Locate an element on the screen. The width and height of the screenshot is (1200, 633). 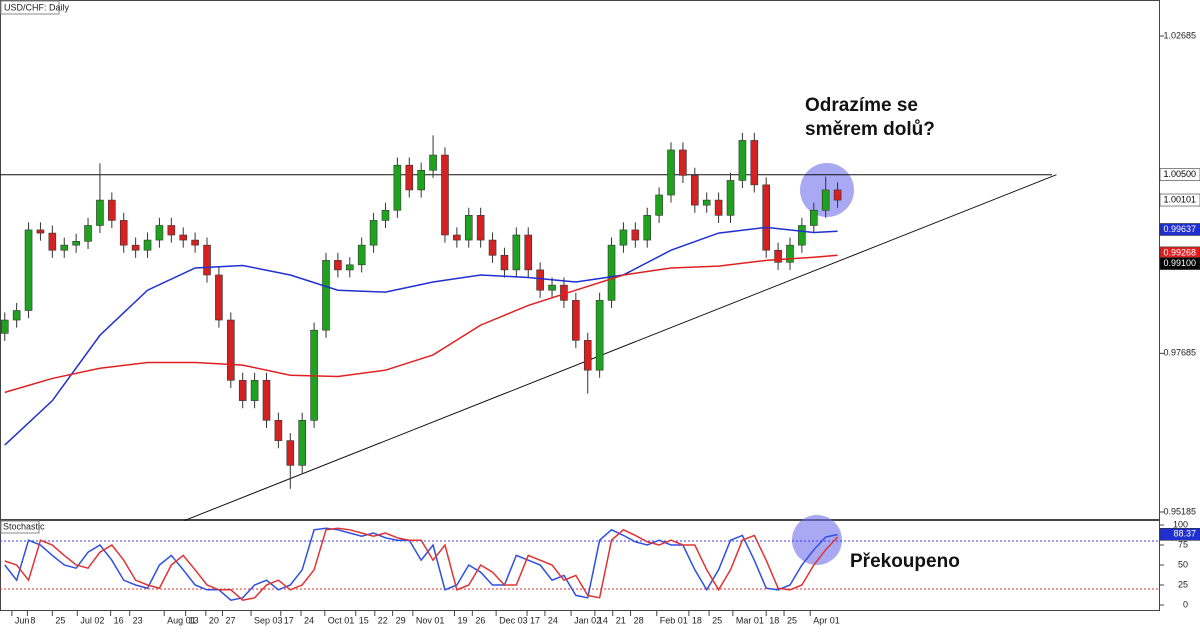
x-tick-label: Jun is located at coordinates (22, 620).